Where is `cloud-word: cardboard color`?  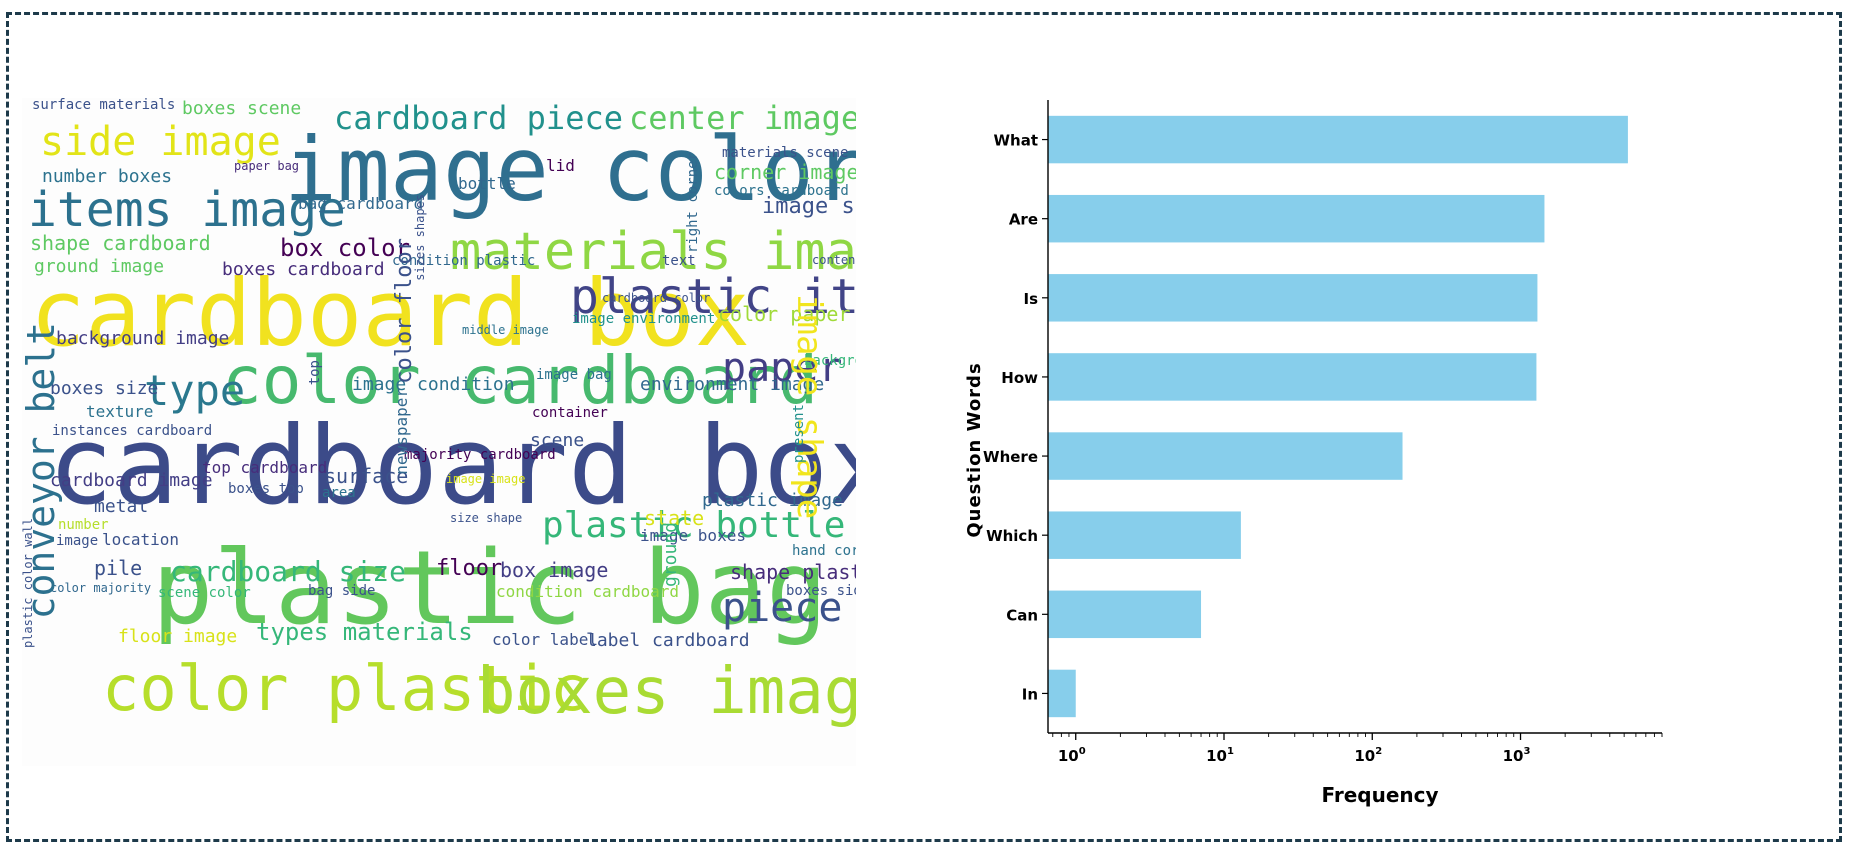
cloud-word: cardboard color is located at coordinates (656, 298).